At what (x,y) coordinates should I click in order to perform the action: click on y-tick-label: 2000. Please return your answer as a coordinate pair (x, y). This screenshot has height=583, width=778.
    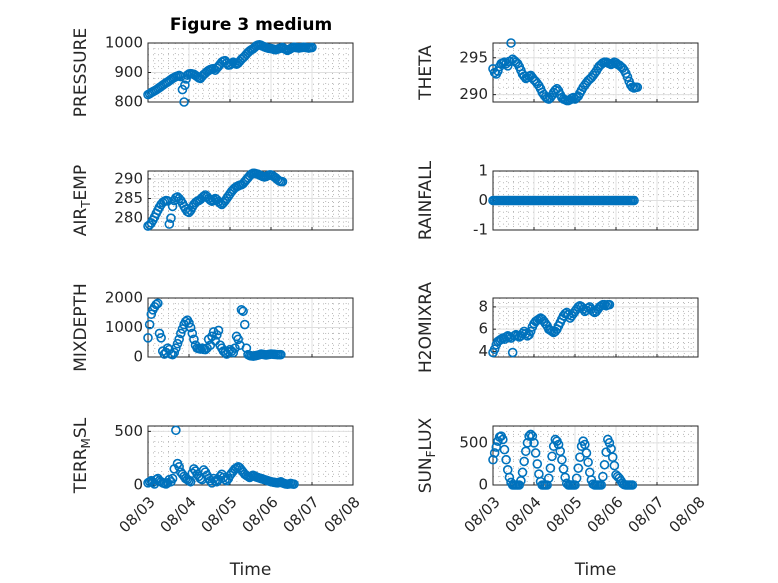
    Looking at the image, I should click on (124, 298).